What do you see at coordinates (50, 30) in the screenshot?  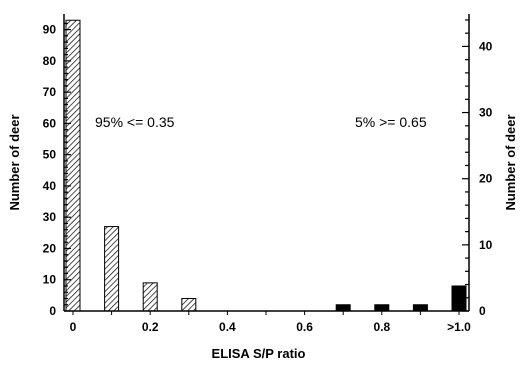 I see `left-tick-label-90: 90` at bounding box center [50, 30].